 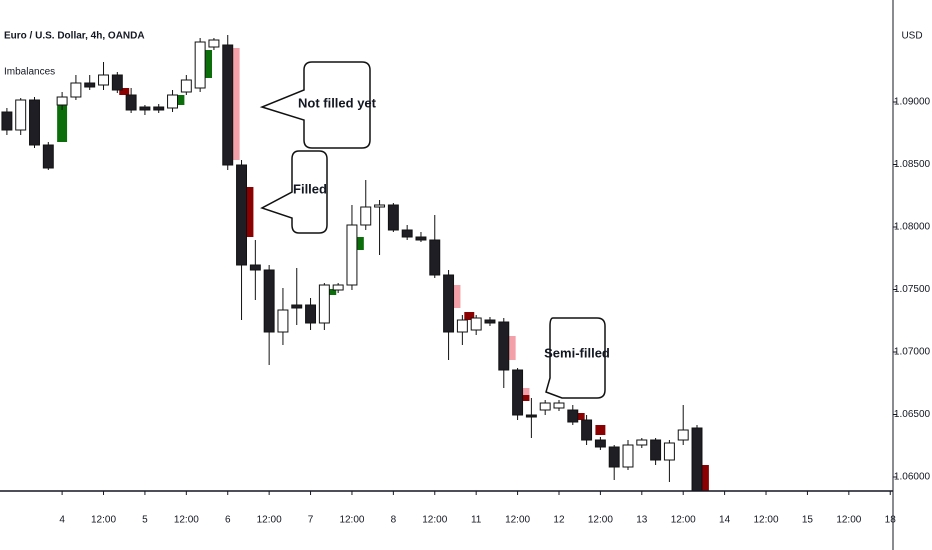 What do you see at coordinates (228, 520) in the screenshot?
I see `x-tick-label: 6` at bounding box center [228, 520].